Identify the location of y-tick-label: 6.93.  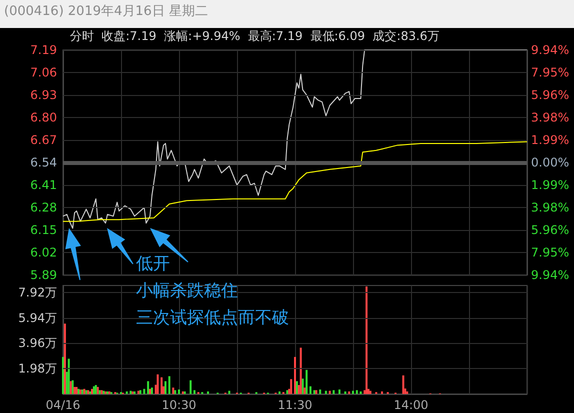
(43, 95).